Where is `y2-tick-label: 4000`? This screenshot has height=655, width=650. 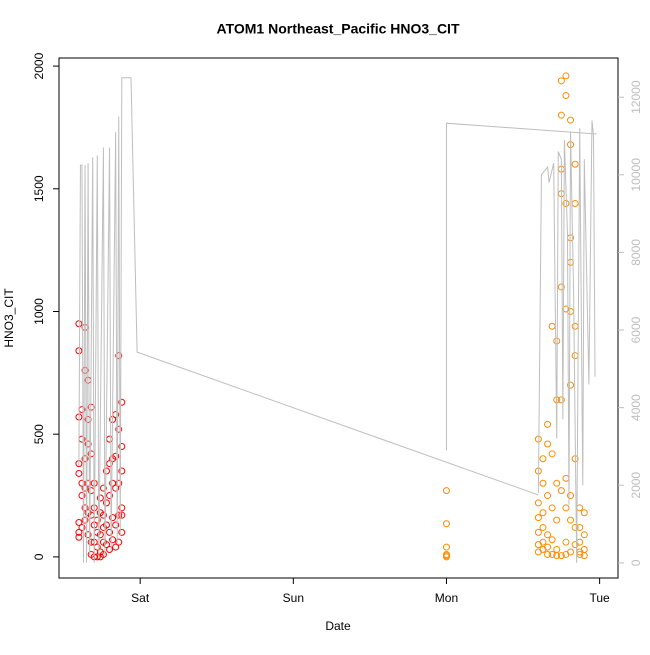 y2-tick-label: 4000 is located at coordinates (636, 407).